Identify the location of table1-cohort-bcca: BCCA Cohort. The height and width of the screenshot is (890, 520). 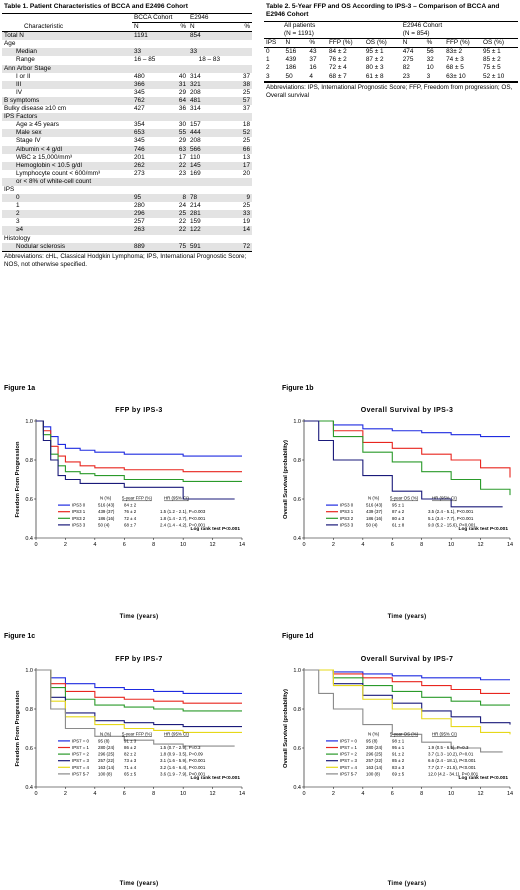
(160, 19).